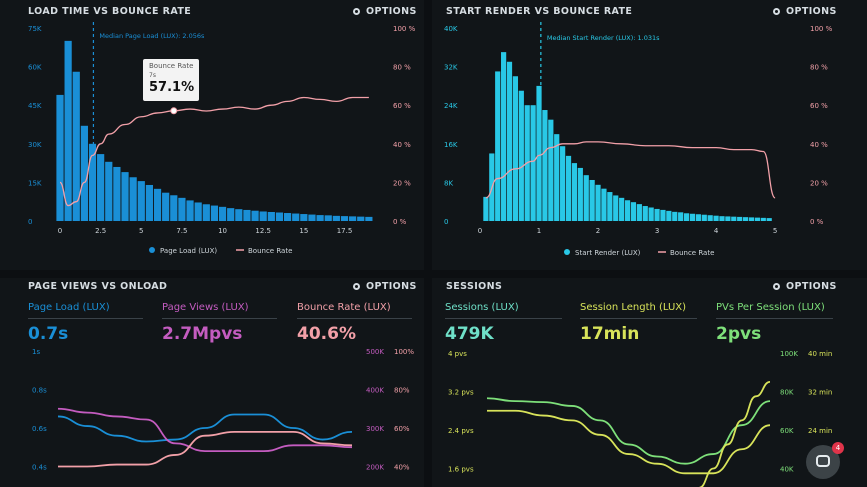 The height and width of the screenshot is (487, 867). Describe the element at coordinates (787, 431) in the screenshot. I see `y2-tick-label: 60K` at that location.